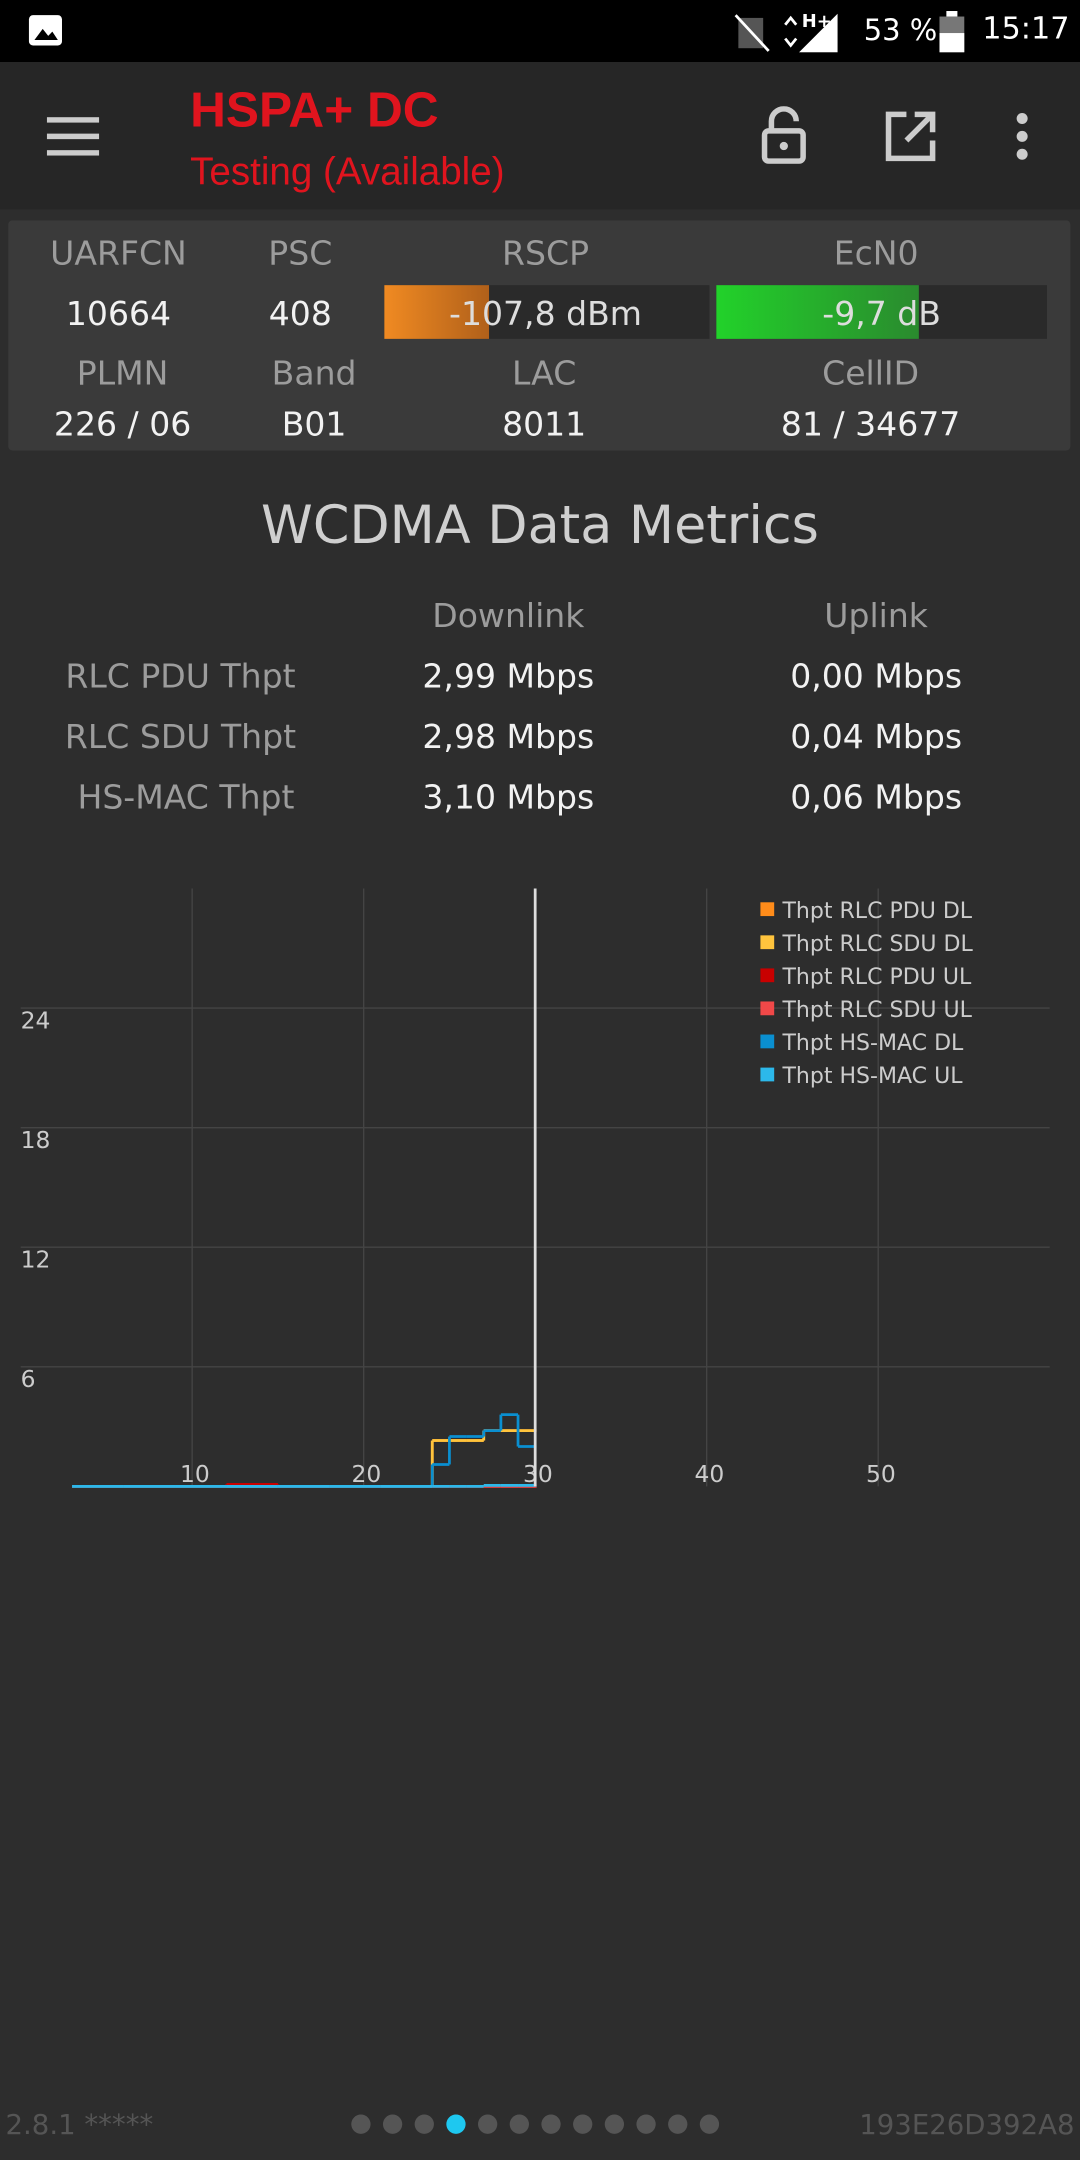 Image resolution: width=1080 pixels, height=2160 pixels. Describe the element at coordinates (876, 911) in the screenshot. I see `legend-label: Thpt RLC PDU DL` at that location.